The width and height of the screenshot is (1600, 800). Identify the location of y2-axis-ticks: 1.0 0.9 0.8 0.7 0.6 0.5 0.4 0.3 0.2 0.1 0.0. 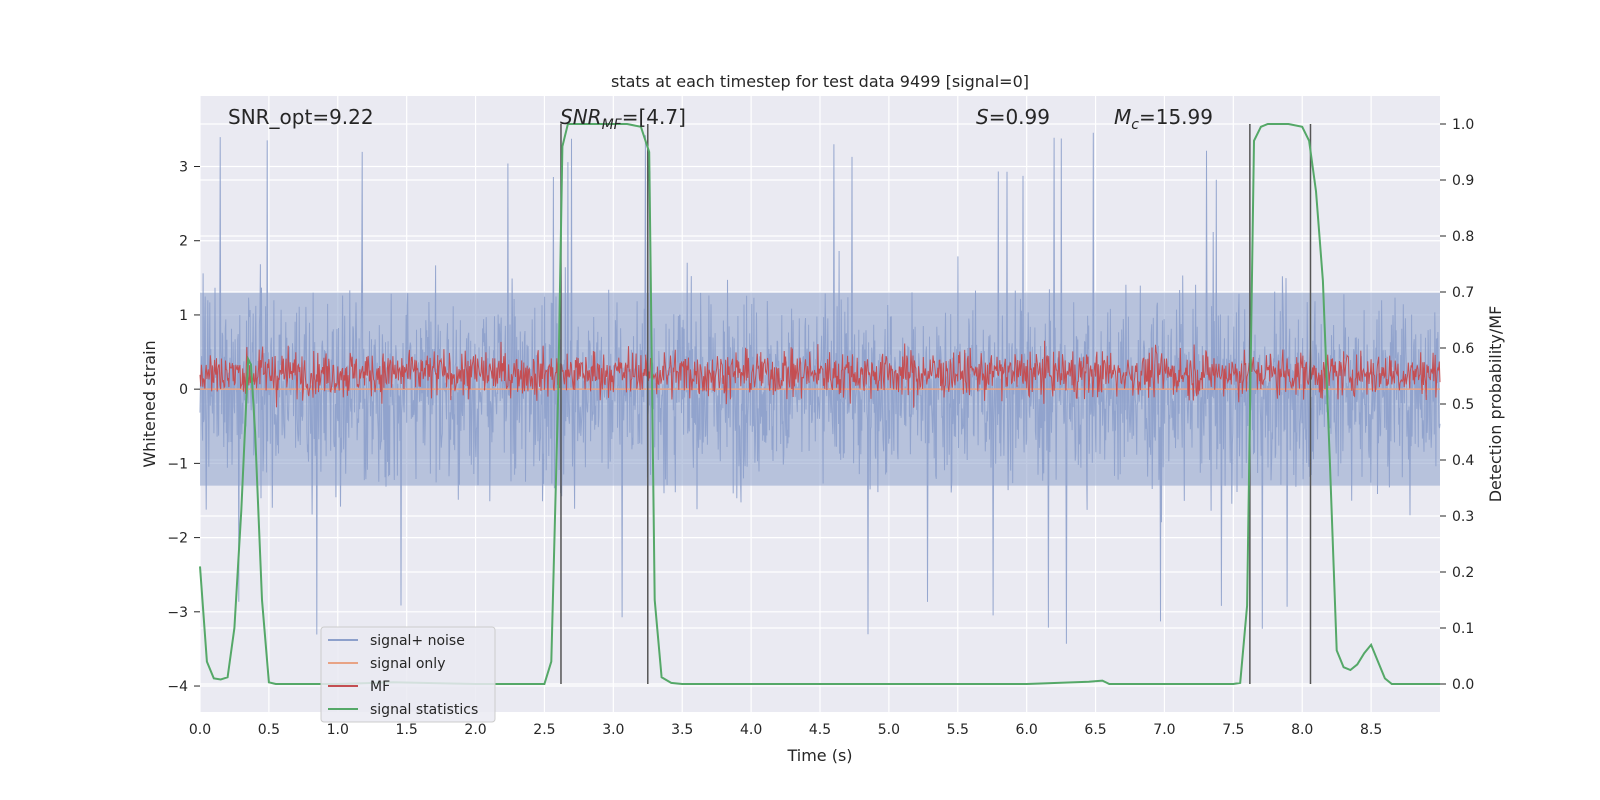
(1457, 405).